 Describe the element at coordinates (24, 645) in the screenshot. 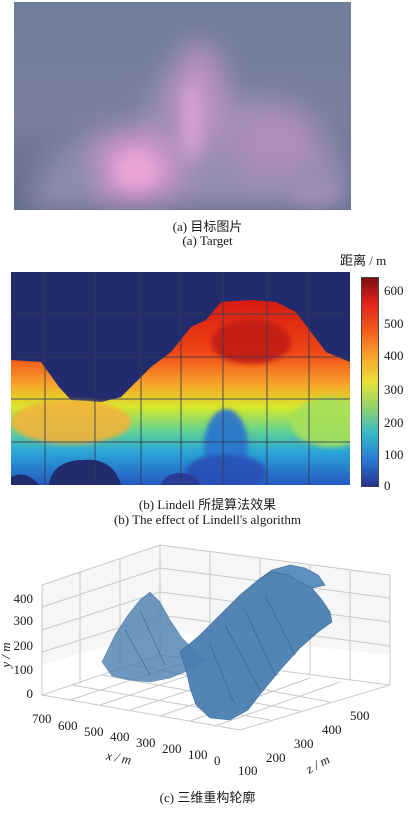

I see `y-tick-200: 200` at that location.